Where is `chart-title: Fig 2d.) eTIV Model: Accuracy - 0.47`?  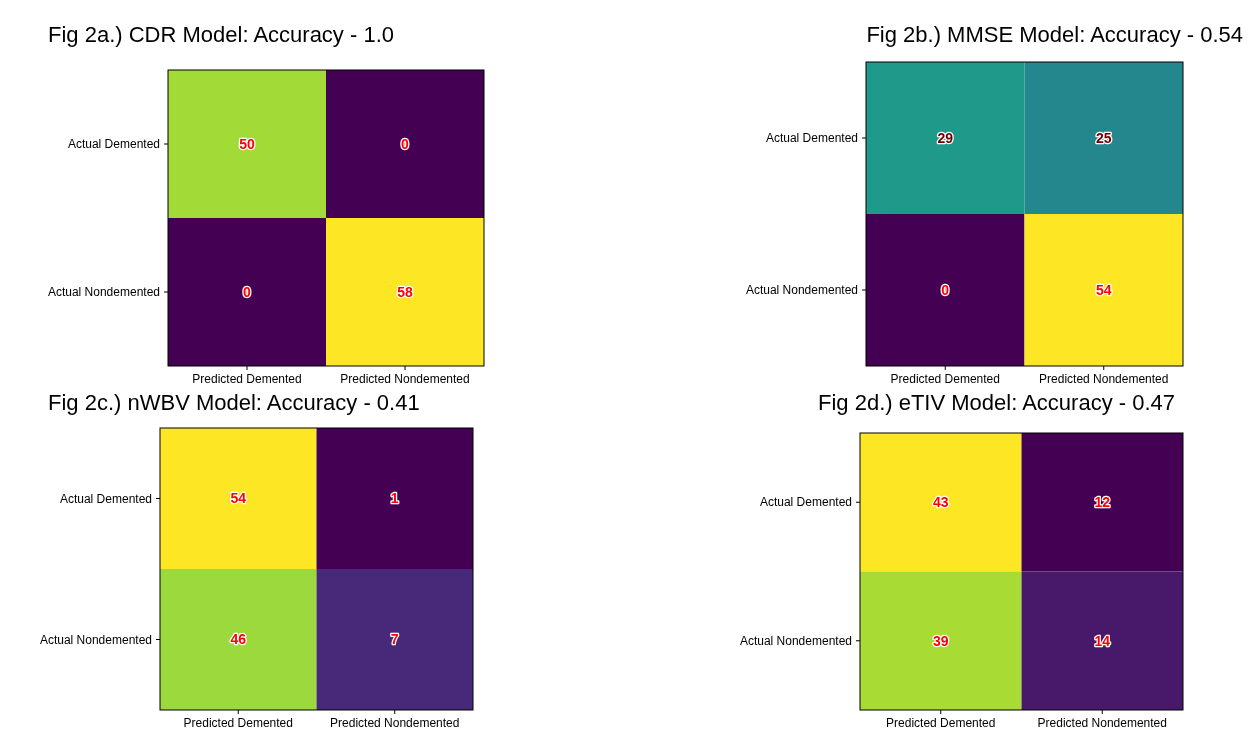 chart-title: Fig 2d.) eTIV Model: Accuracy - 0.47 is located at coordinates (997, 402).